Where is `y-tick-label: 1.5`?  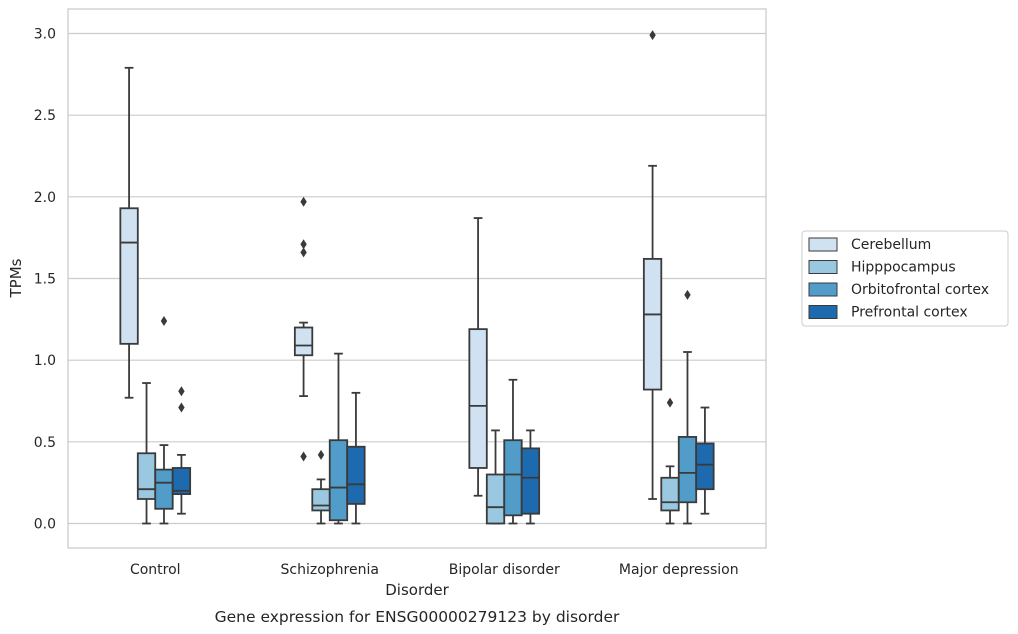
y-tick-label: 1.5 is located at coordinates (45, 280).